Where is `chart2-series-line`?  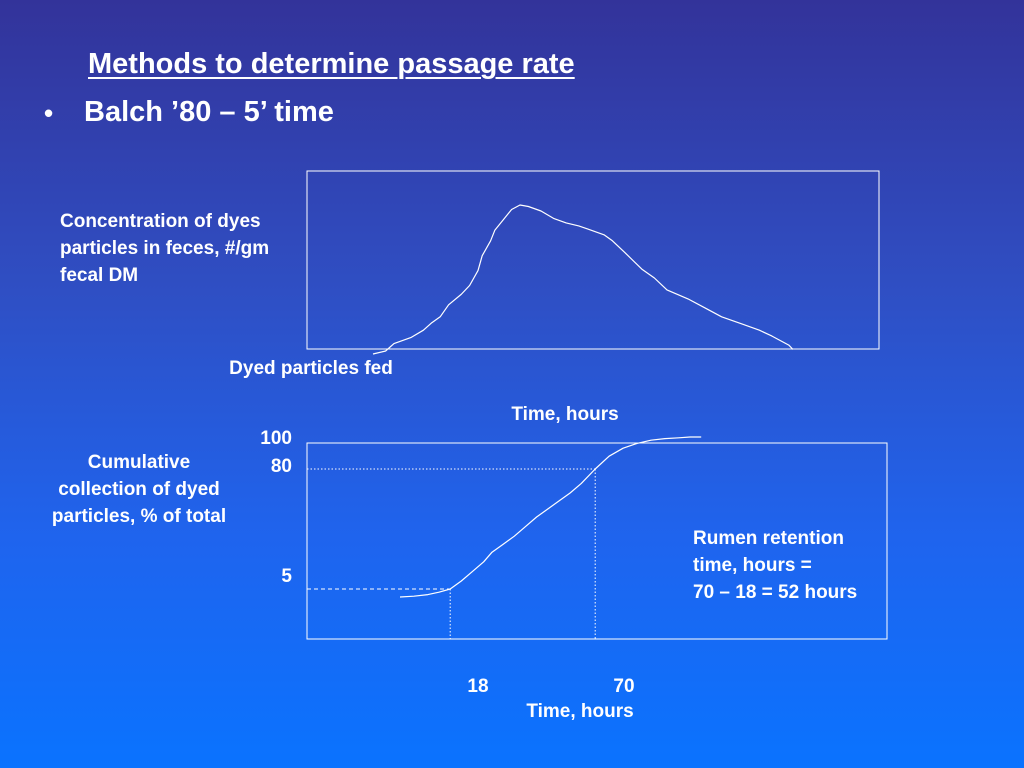 chart2-series-line is located at coordinates (550, 517).